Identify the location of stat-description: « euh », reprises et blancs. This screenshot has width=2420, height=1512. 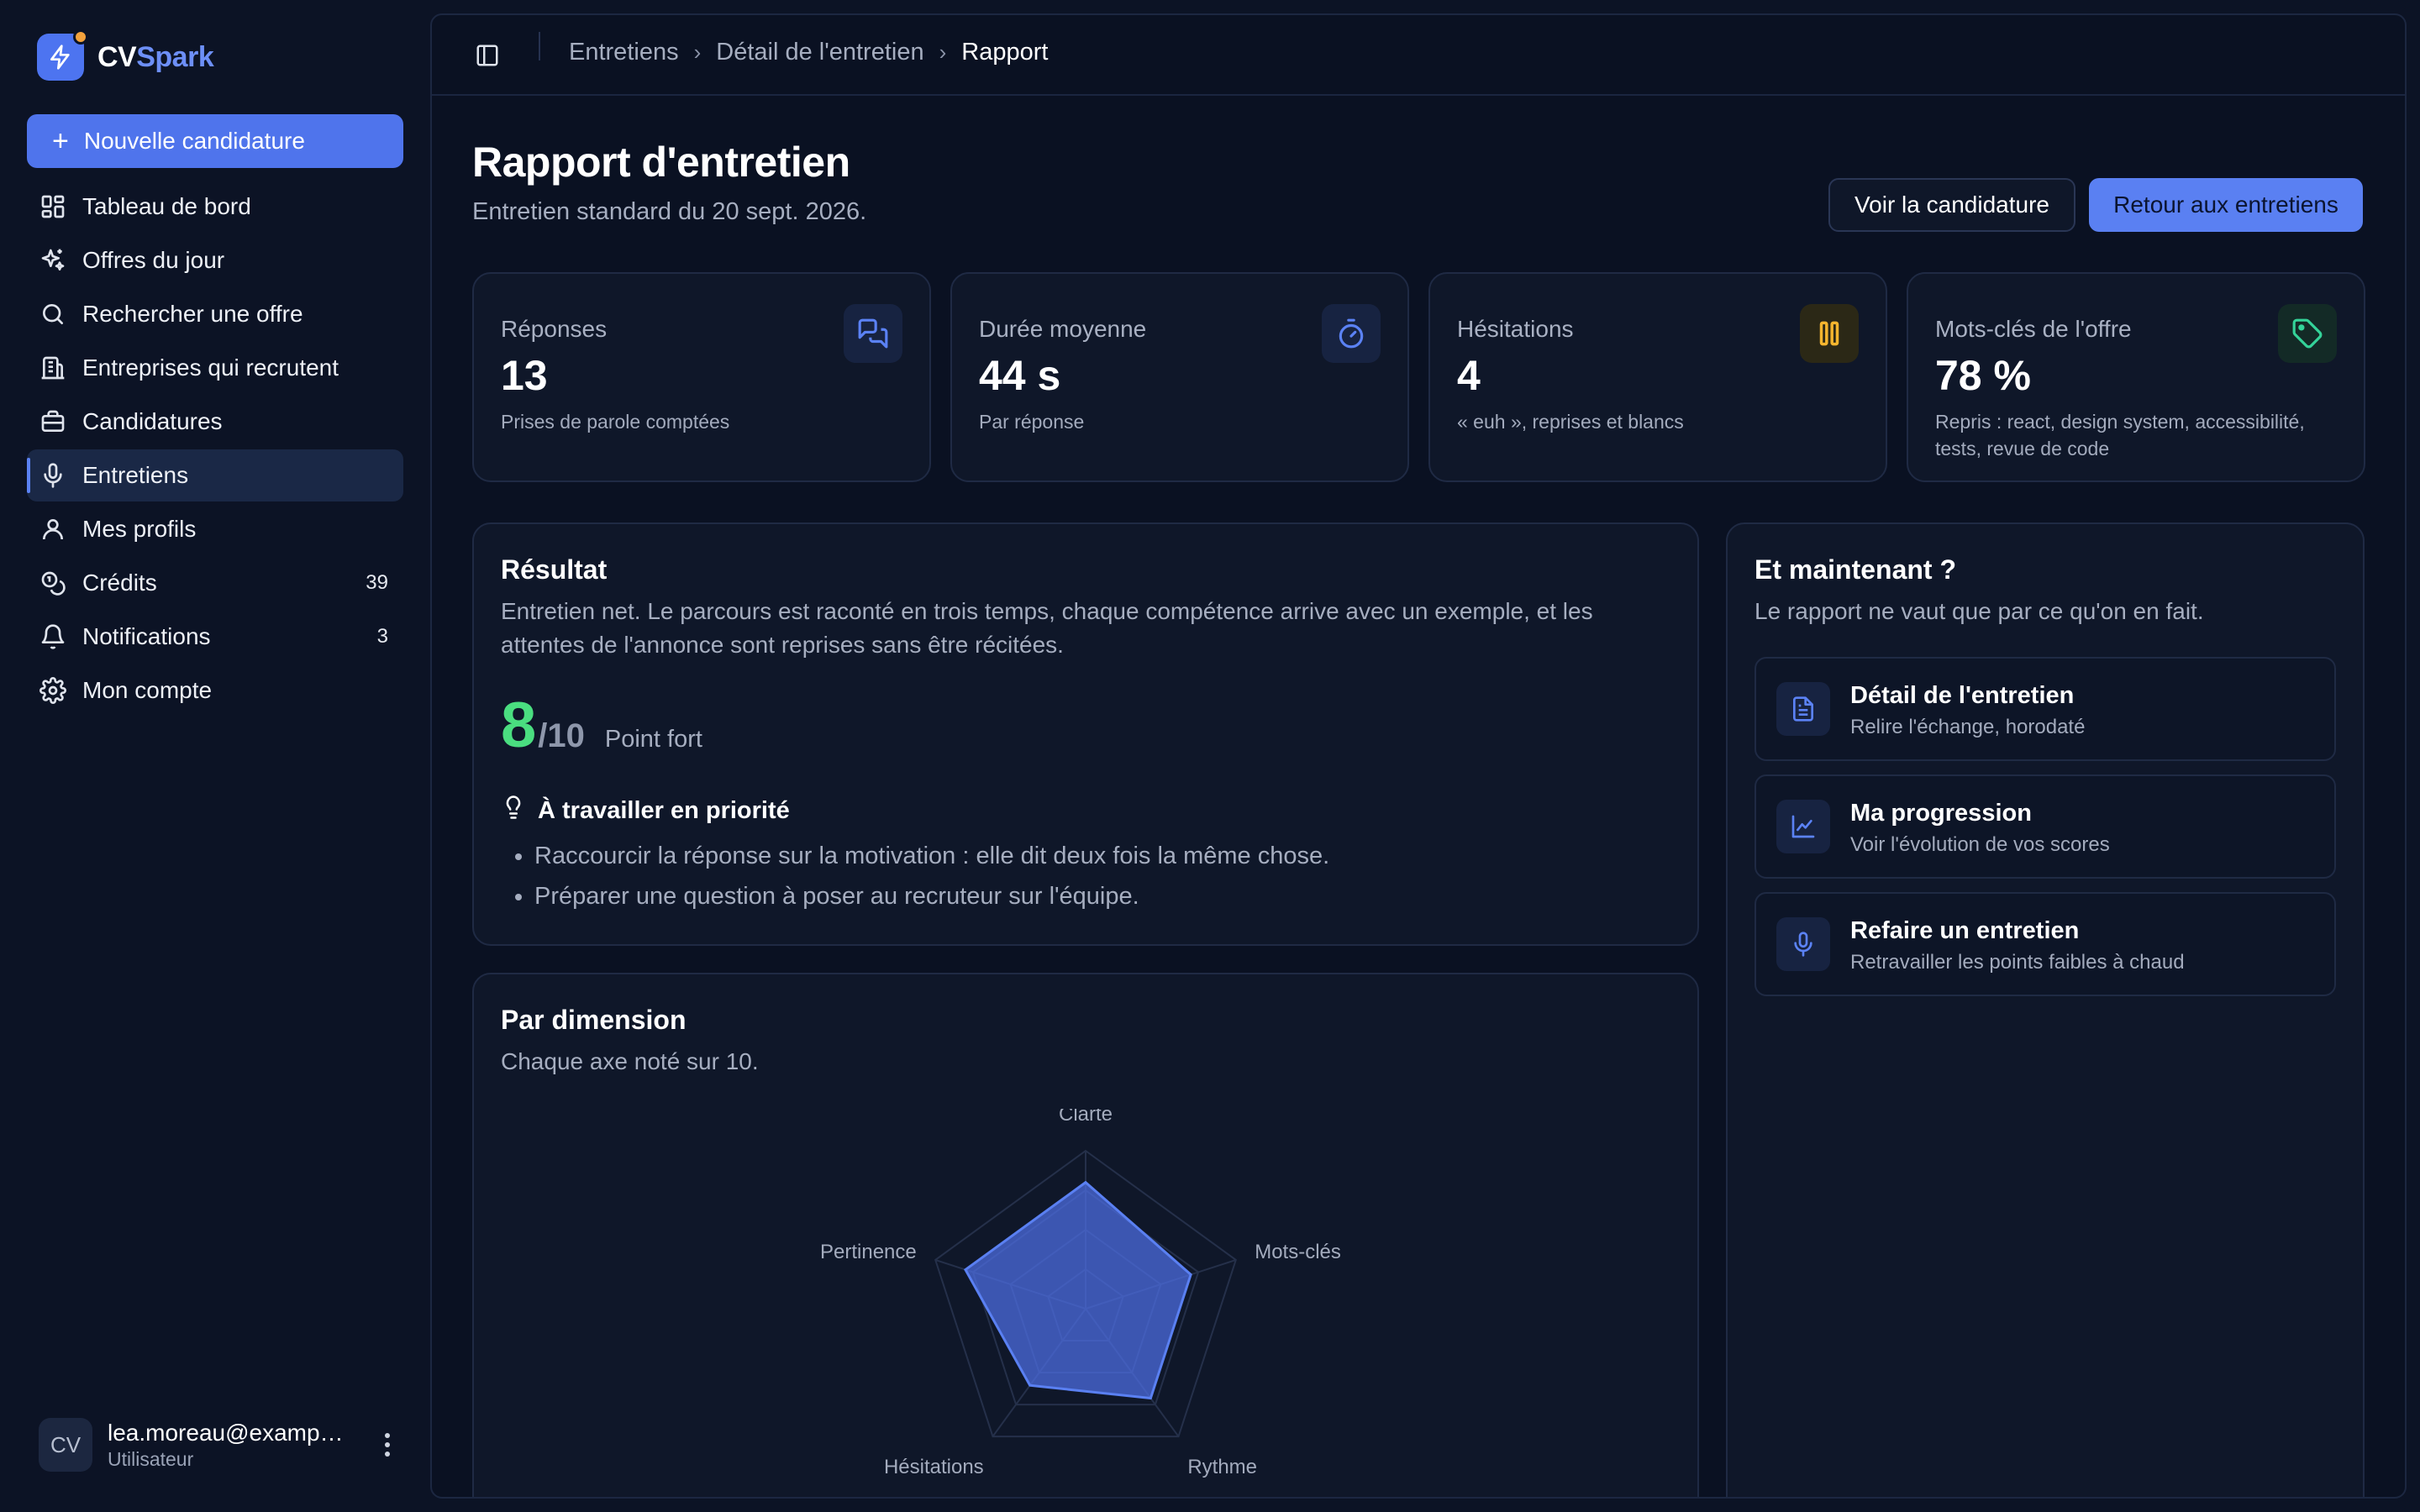
(1570, 422).